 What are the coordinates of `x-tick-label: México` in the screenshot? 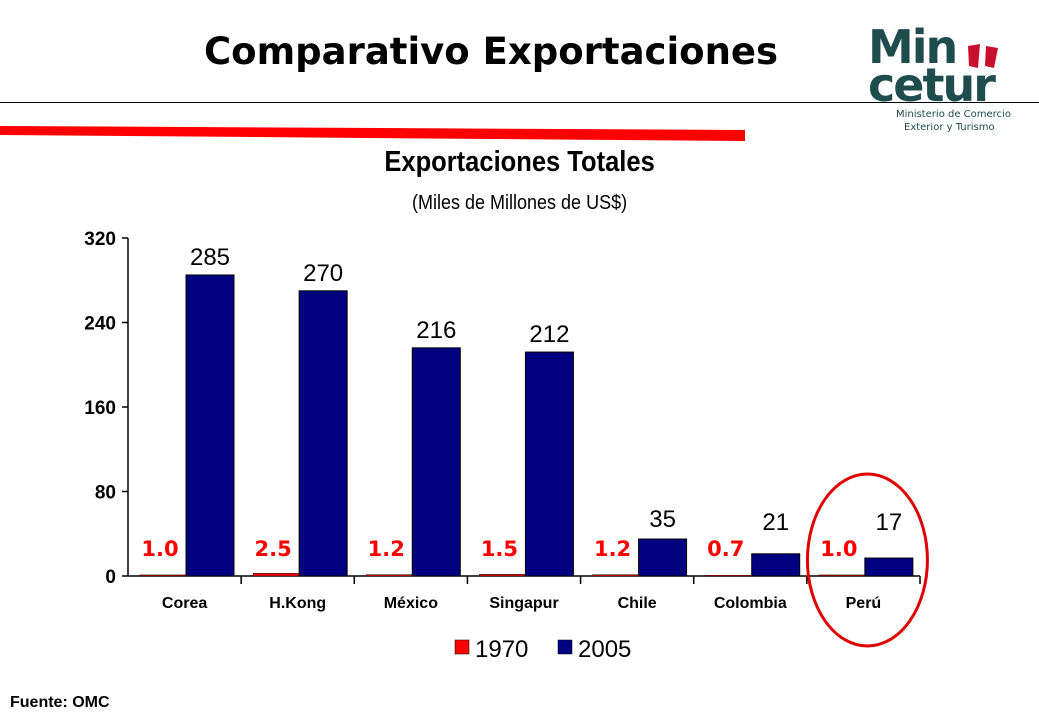 It's located at (411, 603).